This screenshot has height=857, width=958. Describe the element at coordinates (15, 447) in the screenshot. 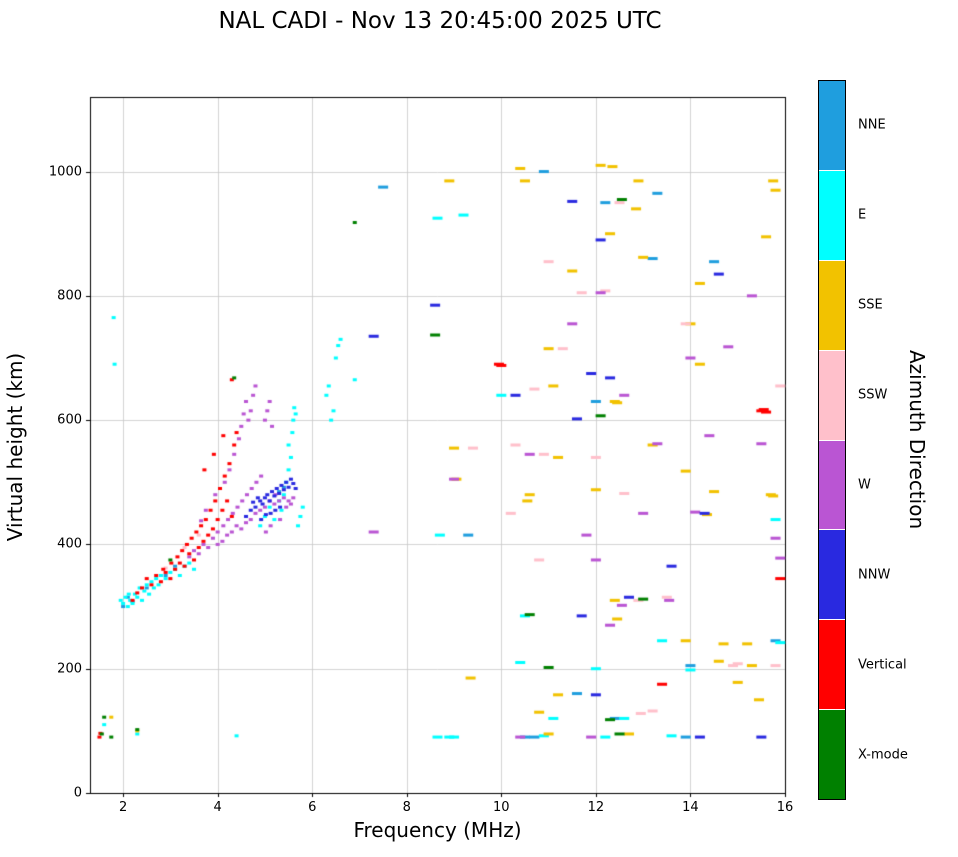

I see `y-axis-label: Virtual height (km)` at that location.